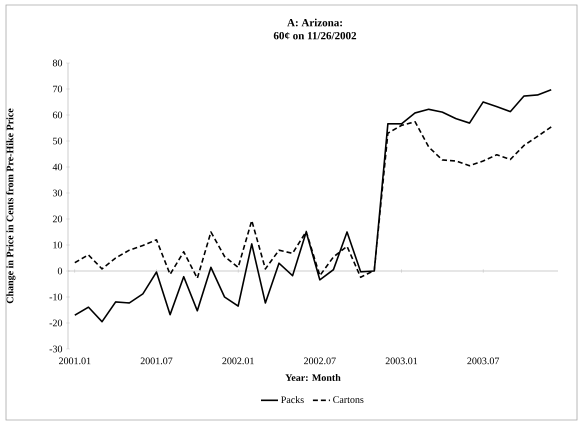 This screenshot has width=578, height=421. What do you see at coordinates (402, 361) in the screenshot?
I see `x-tick-label: 2003.01` at bounding box center [402, 361].